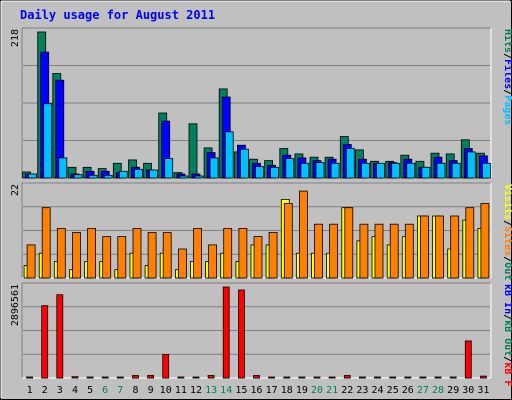  What do you see at coordinates (507, 74) in the screenshot?
I see `legend-entry: Files` at bounding box center [507, 74].